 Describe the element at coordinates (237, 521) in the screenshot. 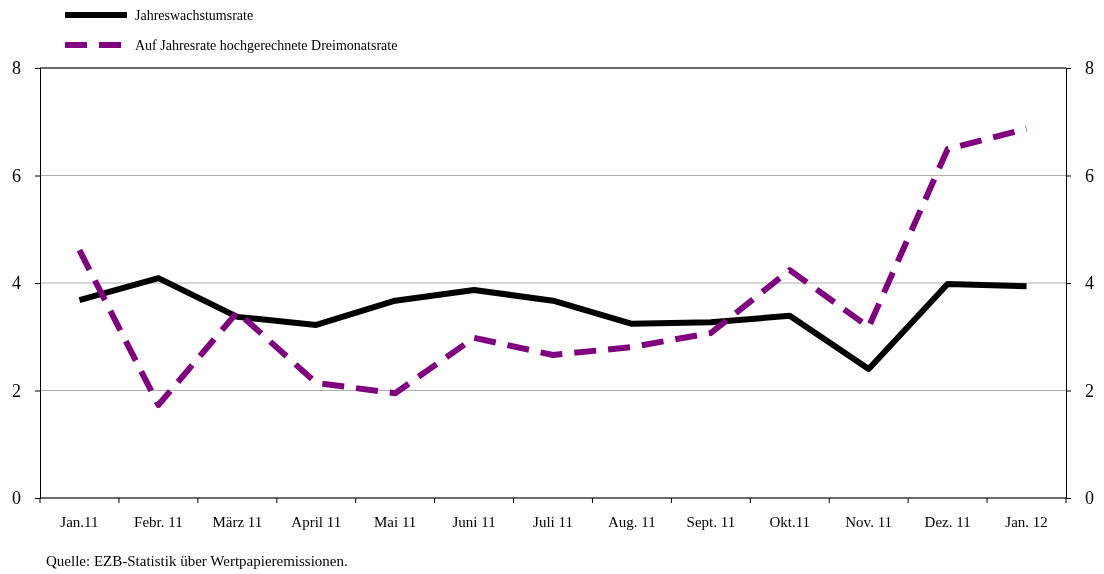

I see `x-tick-label: März 11` at that location.